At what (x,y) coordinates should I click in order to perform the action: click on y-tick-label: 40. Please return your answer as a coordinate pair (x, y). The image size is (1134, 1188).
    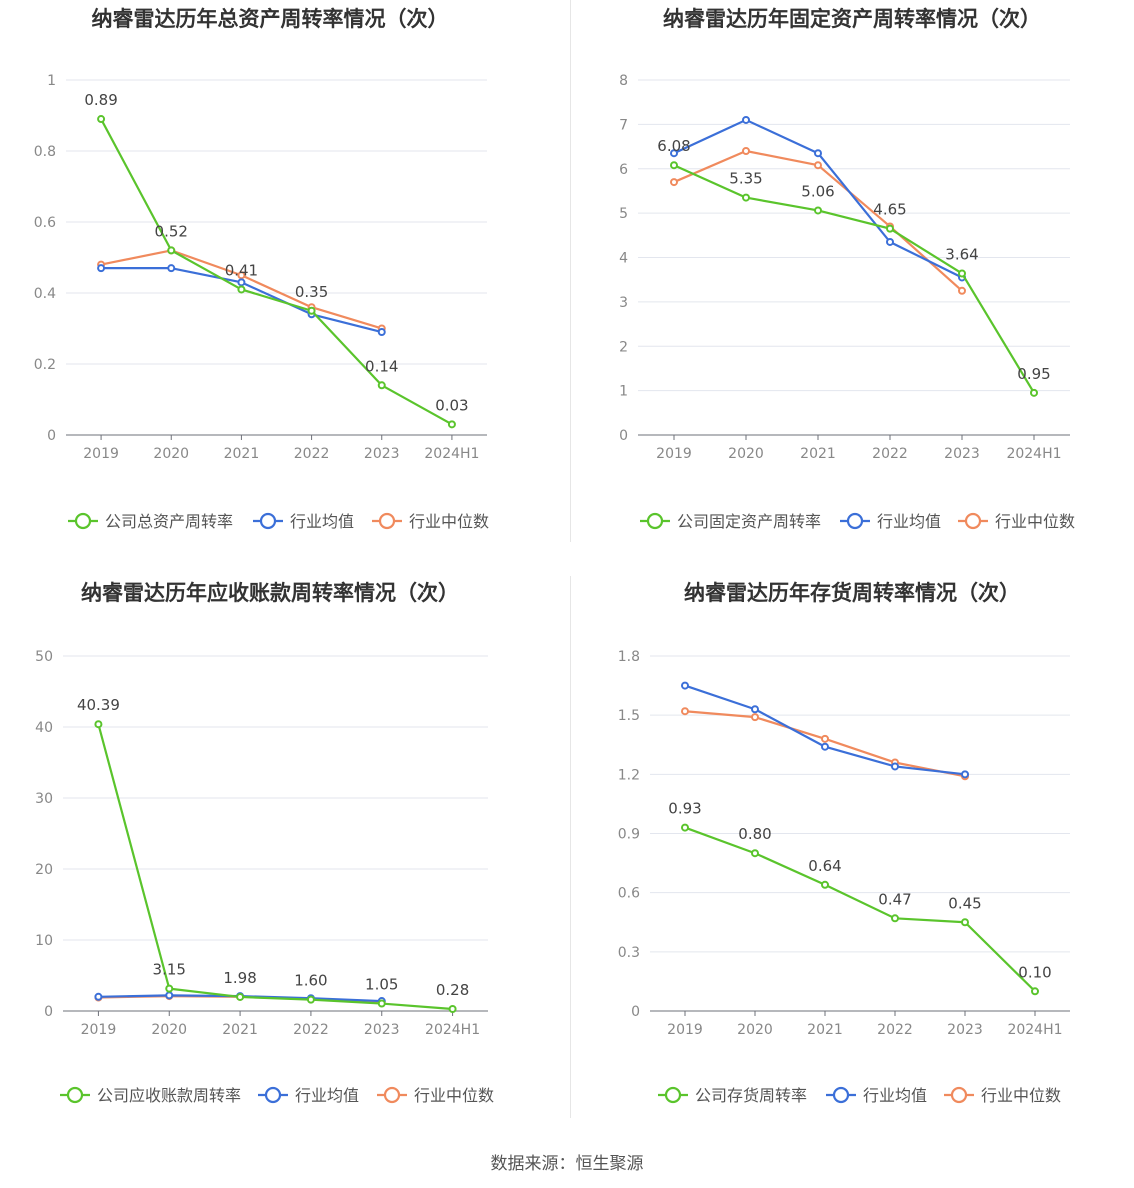
    Looking at the image, I should click on (44, 728).